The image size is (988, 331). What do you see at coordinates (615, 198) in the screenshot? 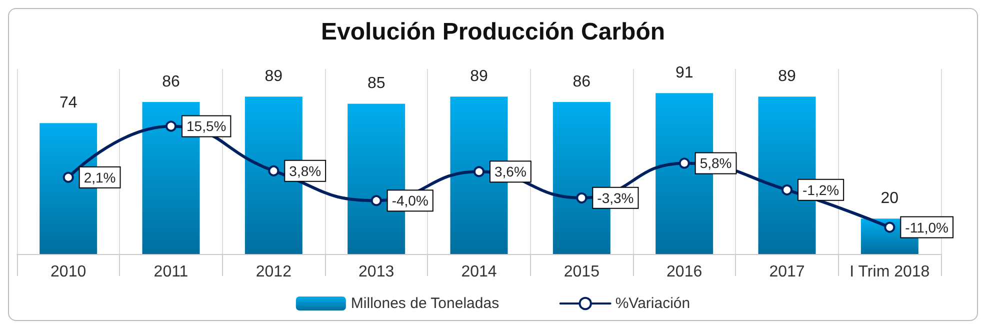
I see `data-label: -3,3%` at bounding box center [615, 198].